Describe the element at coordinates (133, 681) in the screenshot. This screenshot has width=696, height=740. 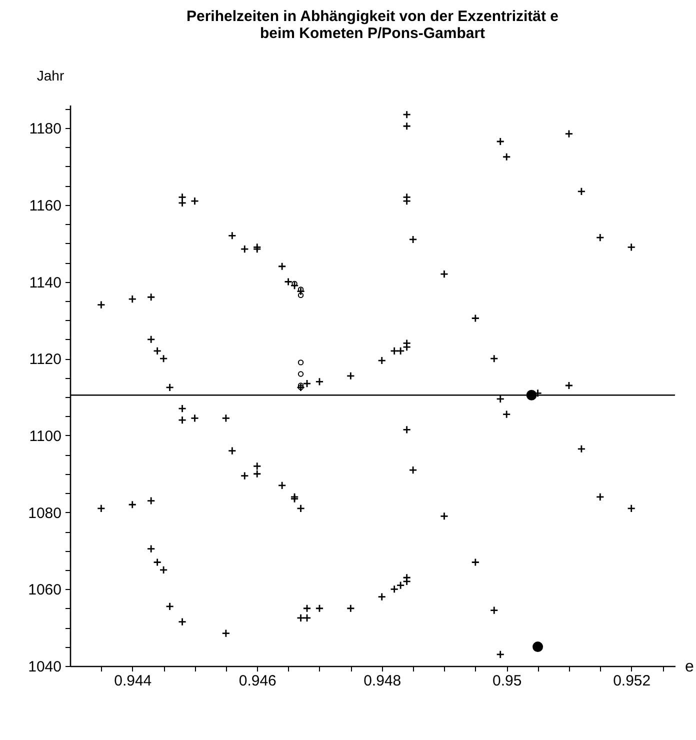
I see `x-tick-label: 0.944` at that location.